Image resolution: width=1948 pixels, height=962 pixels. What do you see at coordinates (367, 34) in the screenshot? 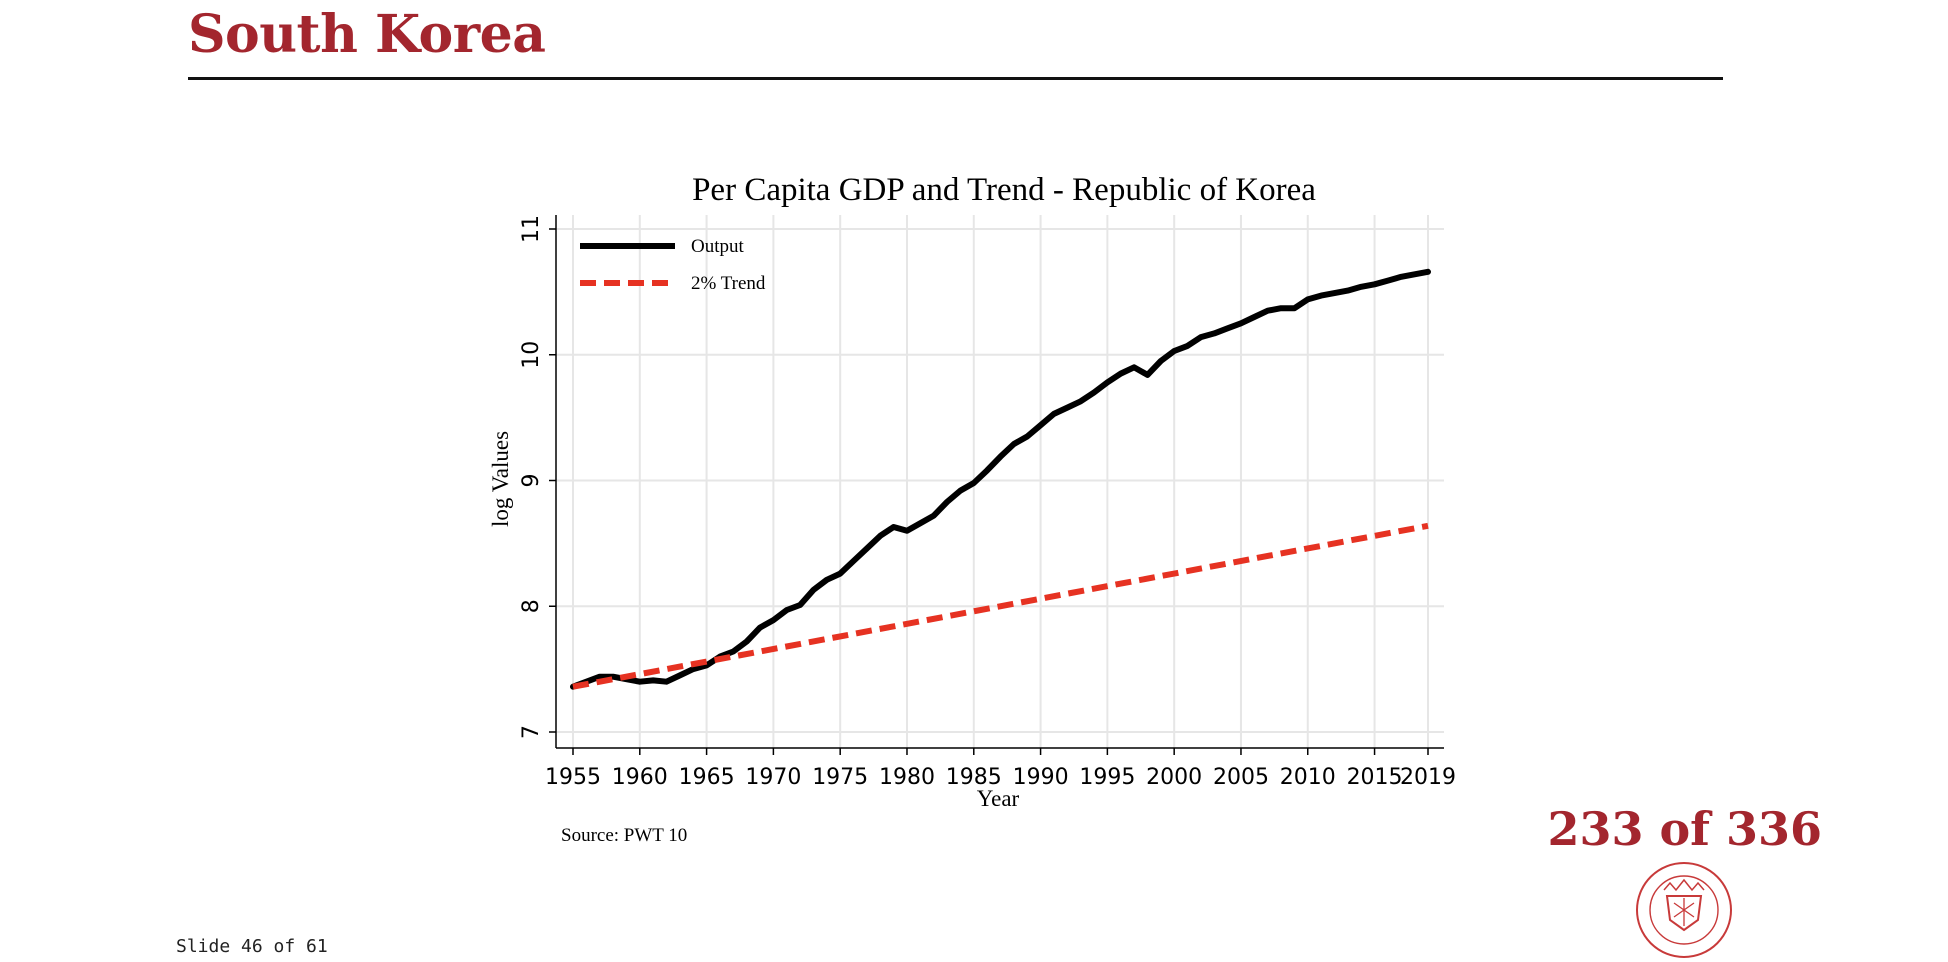
I see `slide-title: South Korea` at bounding box center [367, 34].